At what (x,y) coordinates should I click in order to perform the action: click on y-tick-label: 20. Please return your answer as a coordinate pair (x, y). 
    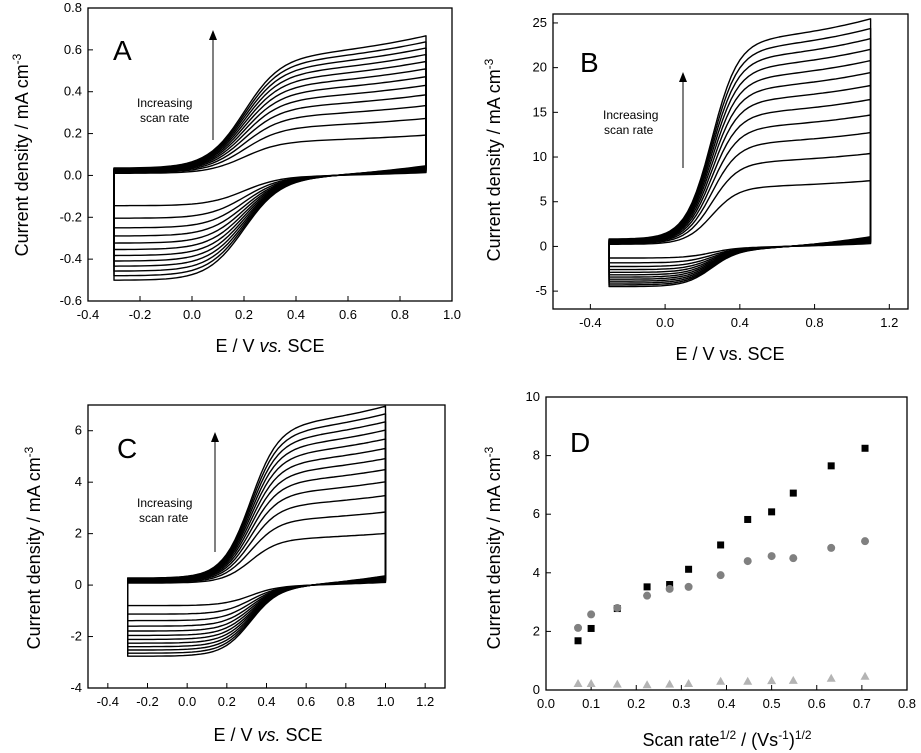
    Looking at the image, I should click on (540, 67).